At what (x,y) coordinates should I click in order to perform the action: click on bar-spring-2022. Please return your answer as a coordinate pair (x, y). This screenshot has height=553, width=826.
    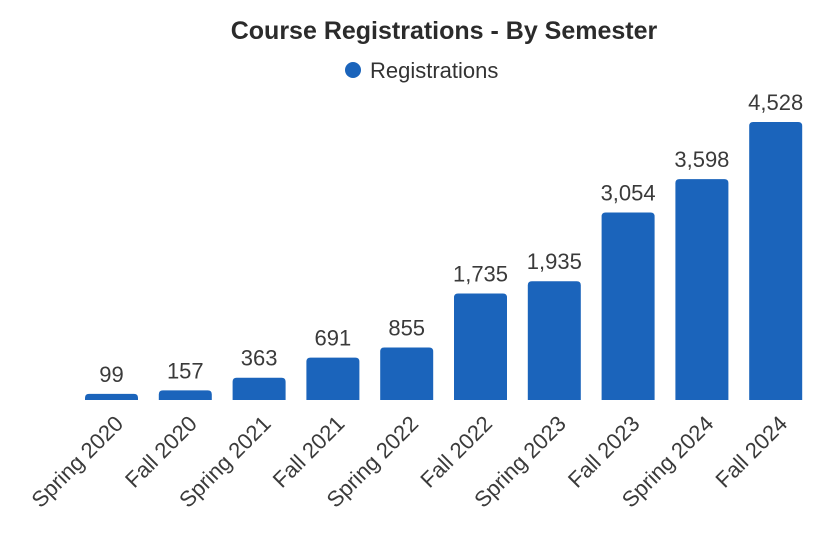
    Looking at the image, I should click on (407, 373).